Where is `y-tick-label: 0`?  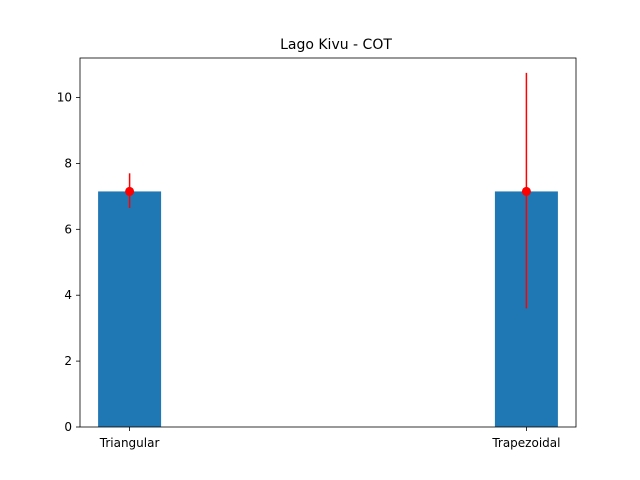 y-tick-label: 0 is located at coordinates (68, 427).